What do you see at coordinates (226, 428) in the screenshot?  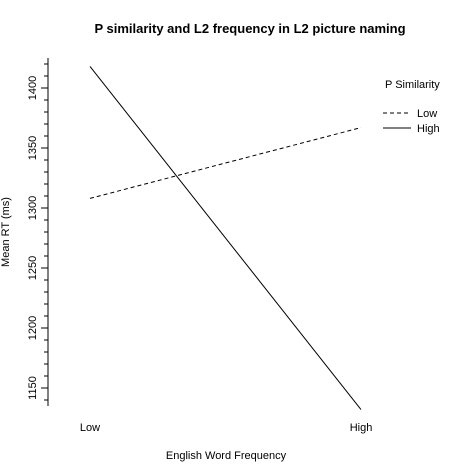 I see `x-axis-tick-labels: Low High` at bounding box center [226, 428].